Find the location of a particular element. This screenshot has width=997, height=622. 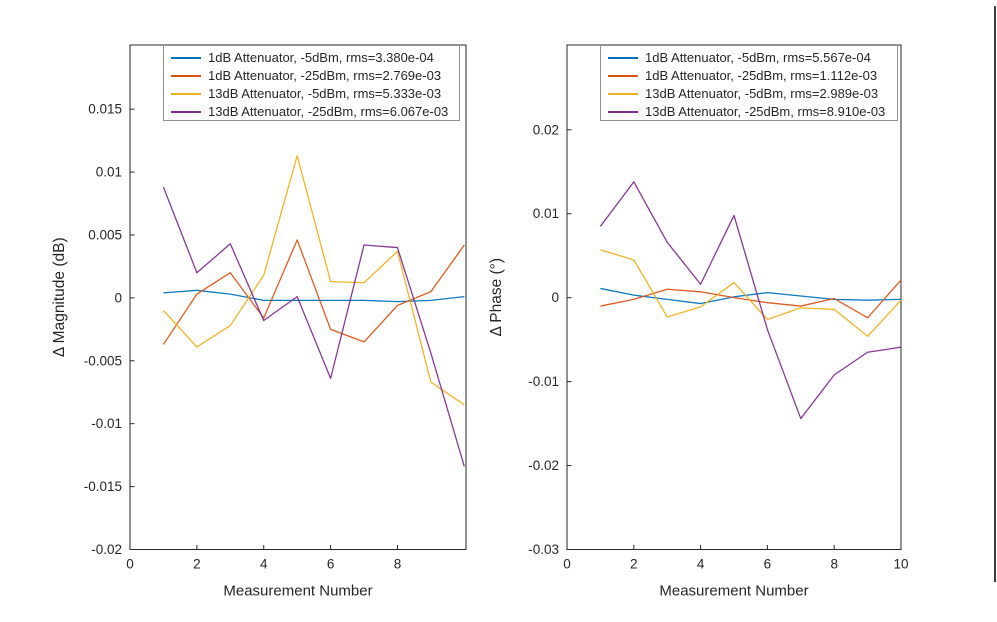

legend-entry: 1dB Attenuator, -25dBm, rms=2.769e-03 is located at coordinates (311, 76).